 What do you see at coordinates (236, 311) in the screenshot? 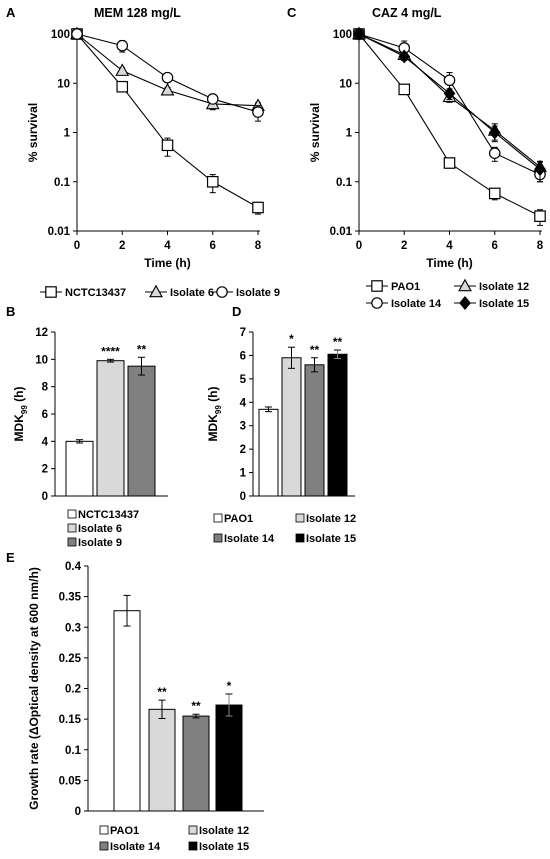
I see `panel-label-D: D` at bounding box center [236, 311].